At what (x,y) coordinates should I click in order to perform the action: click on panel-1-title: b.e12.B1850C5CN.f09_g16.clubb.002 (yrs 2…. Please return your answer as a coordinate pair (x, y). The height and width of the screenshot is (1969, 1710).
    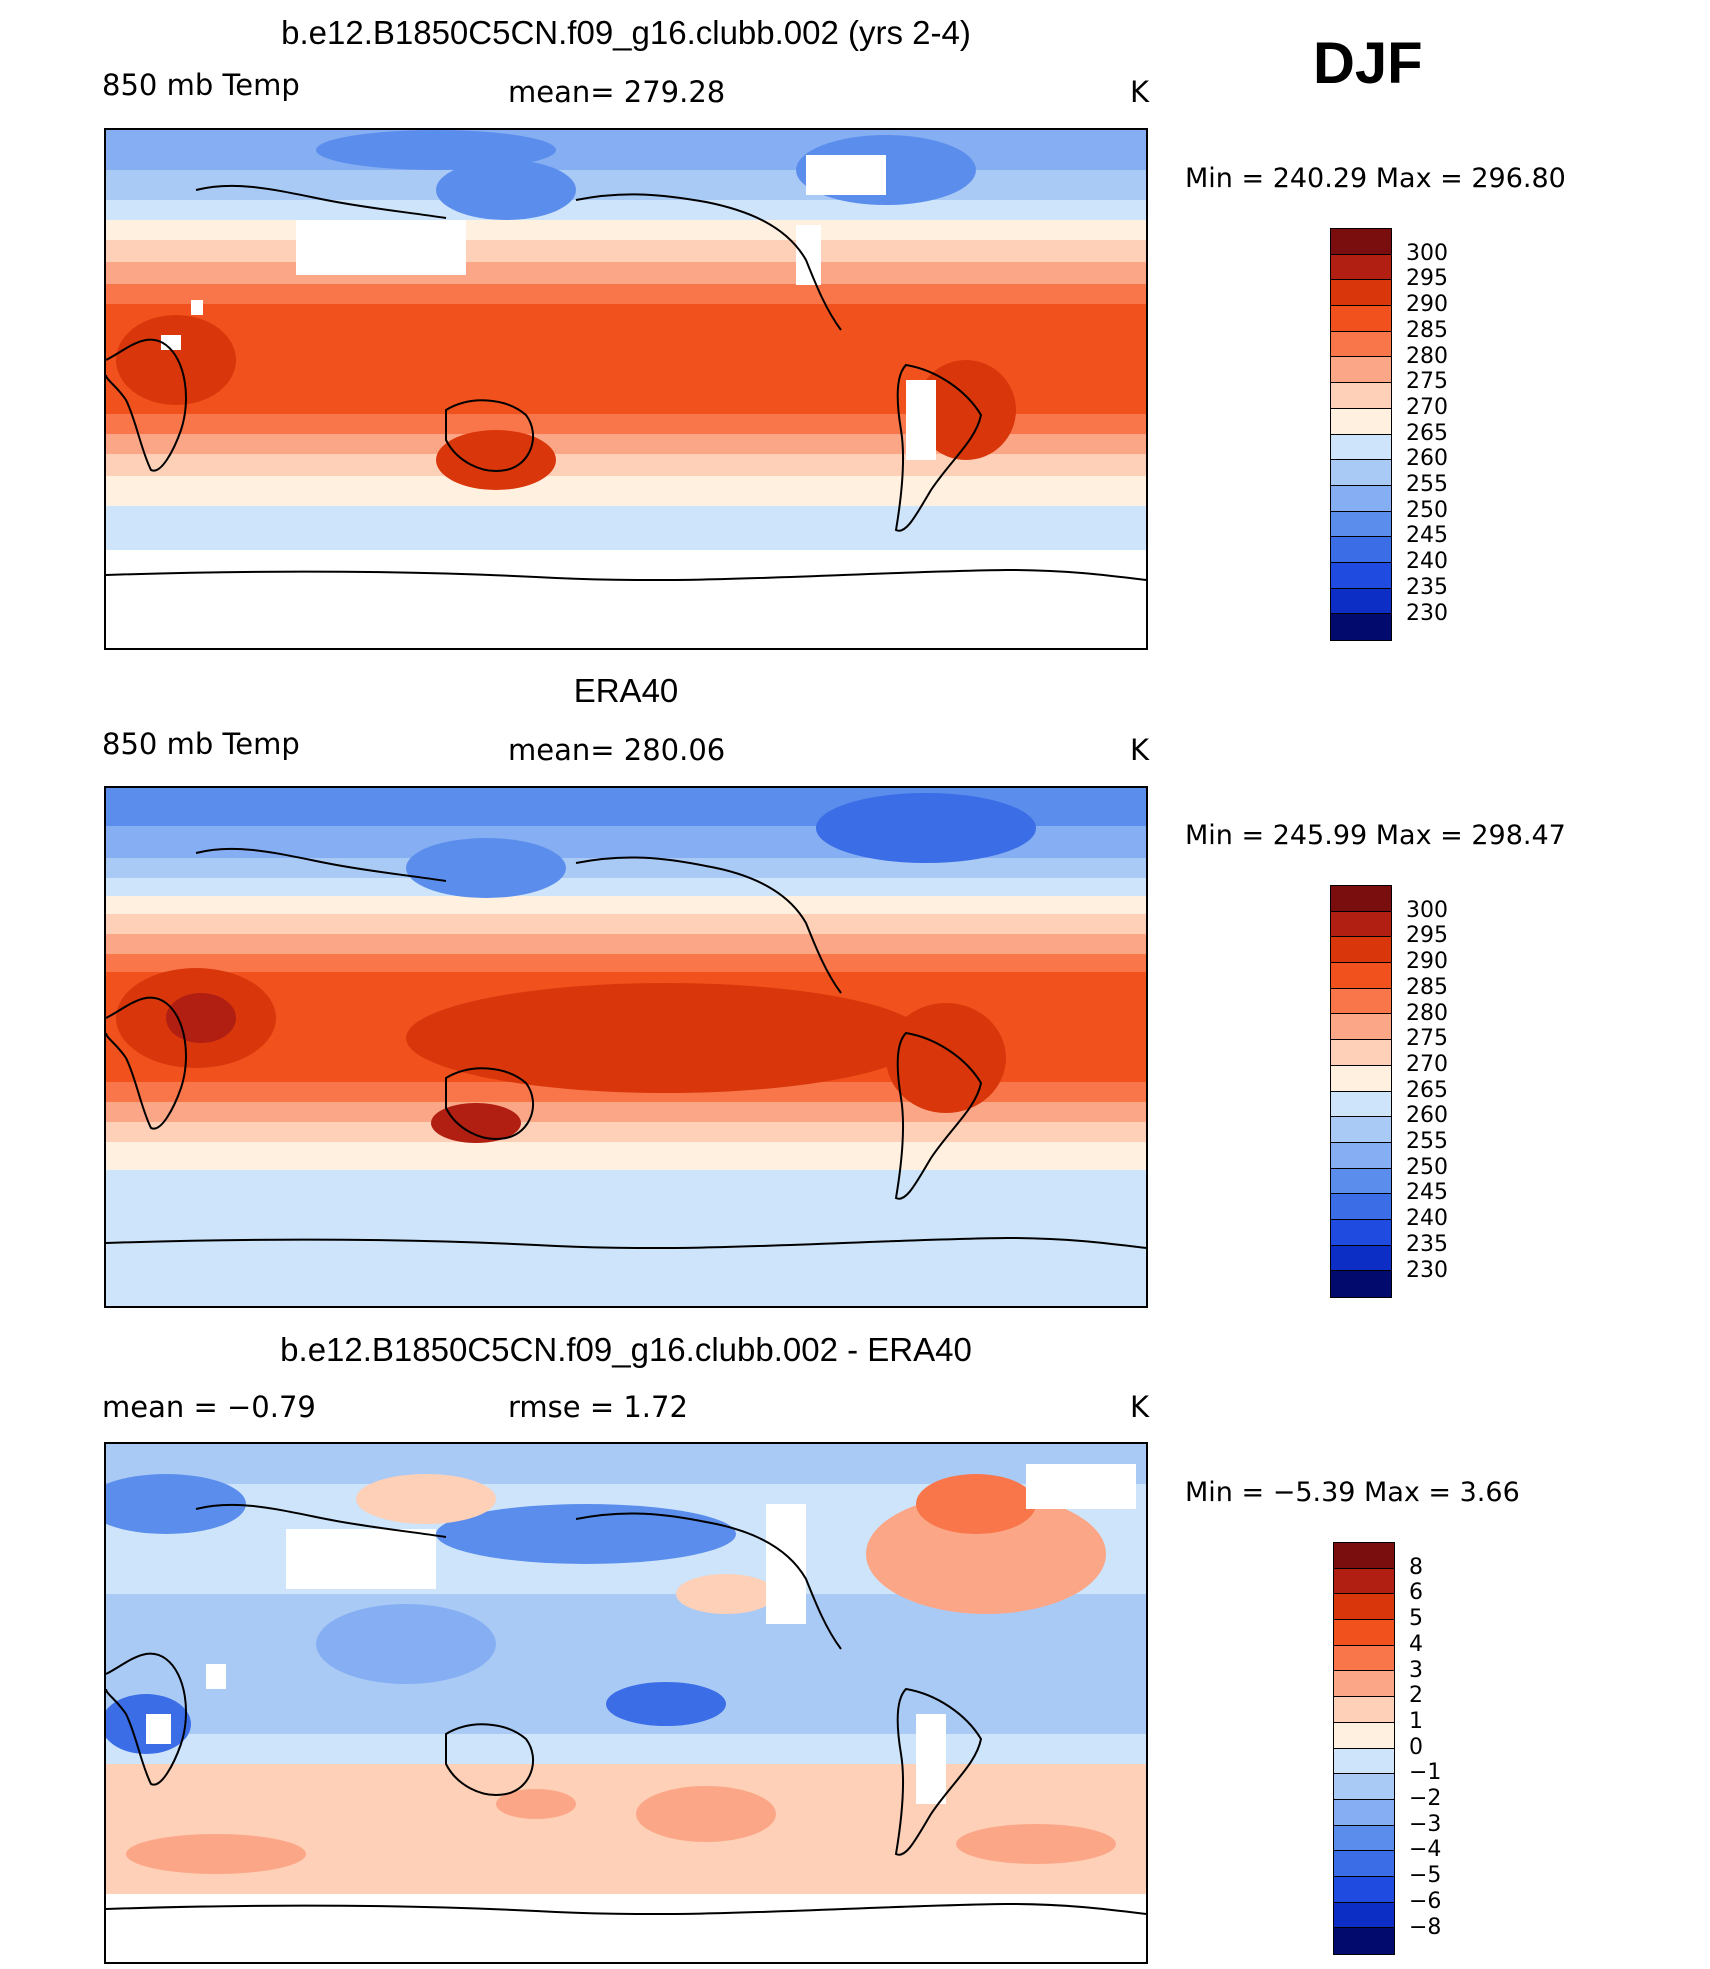
    Looking at the image, I should click on (626, 32).